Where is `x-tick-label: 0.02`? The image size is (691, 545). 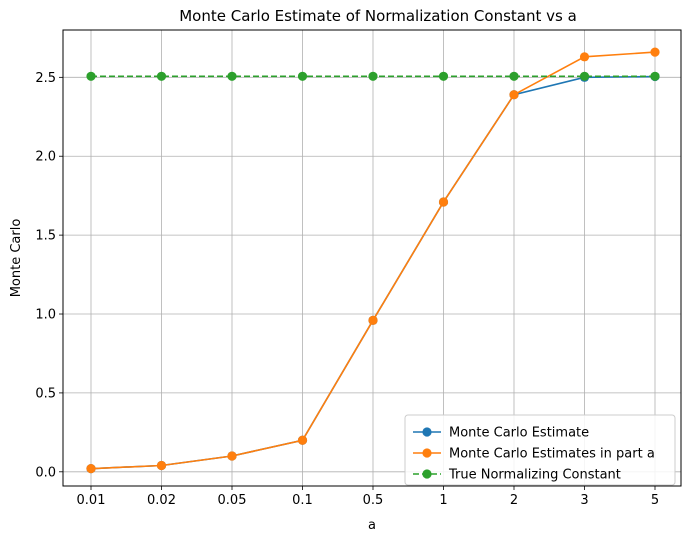
x-tick-label: 0.02 is located at coordinates (161, 500).